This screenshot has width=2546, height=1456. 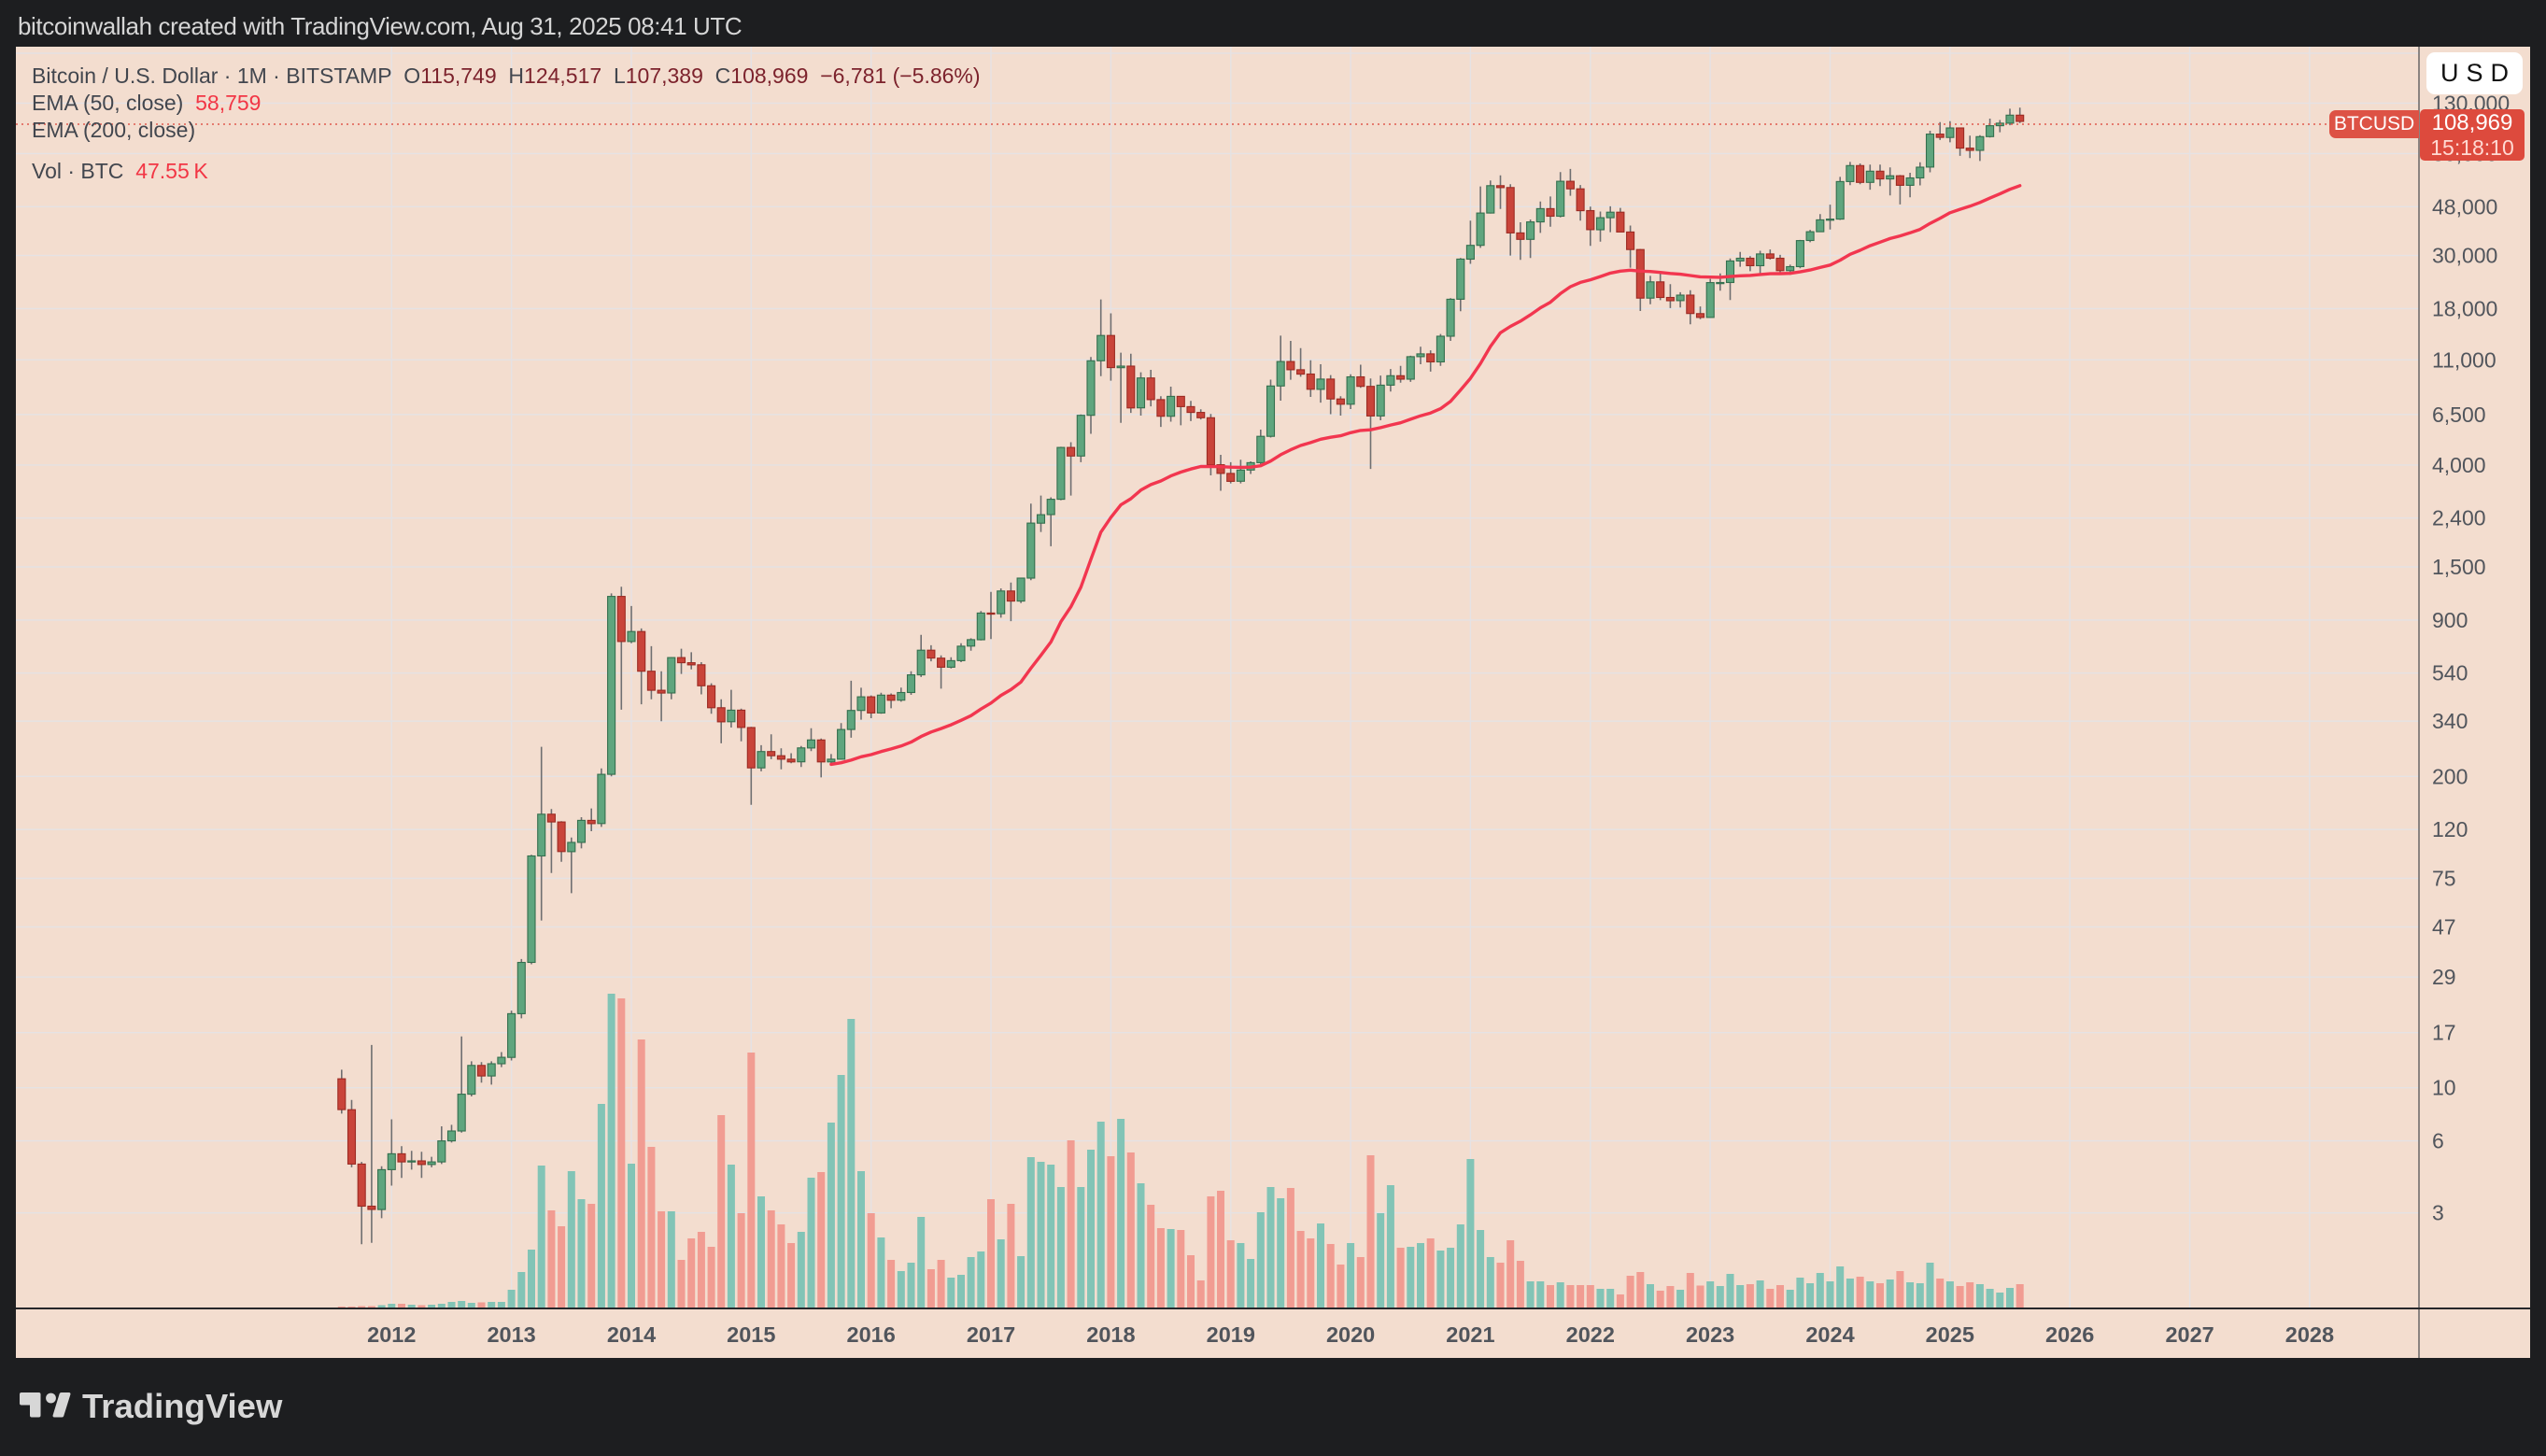 I want to click on svg-text: 340, so click(x=2450, y=721).